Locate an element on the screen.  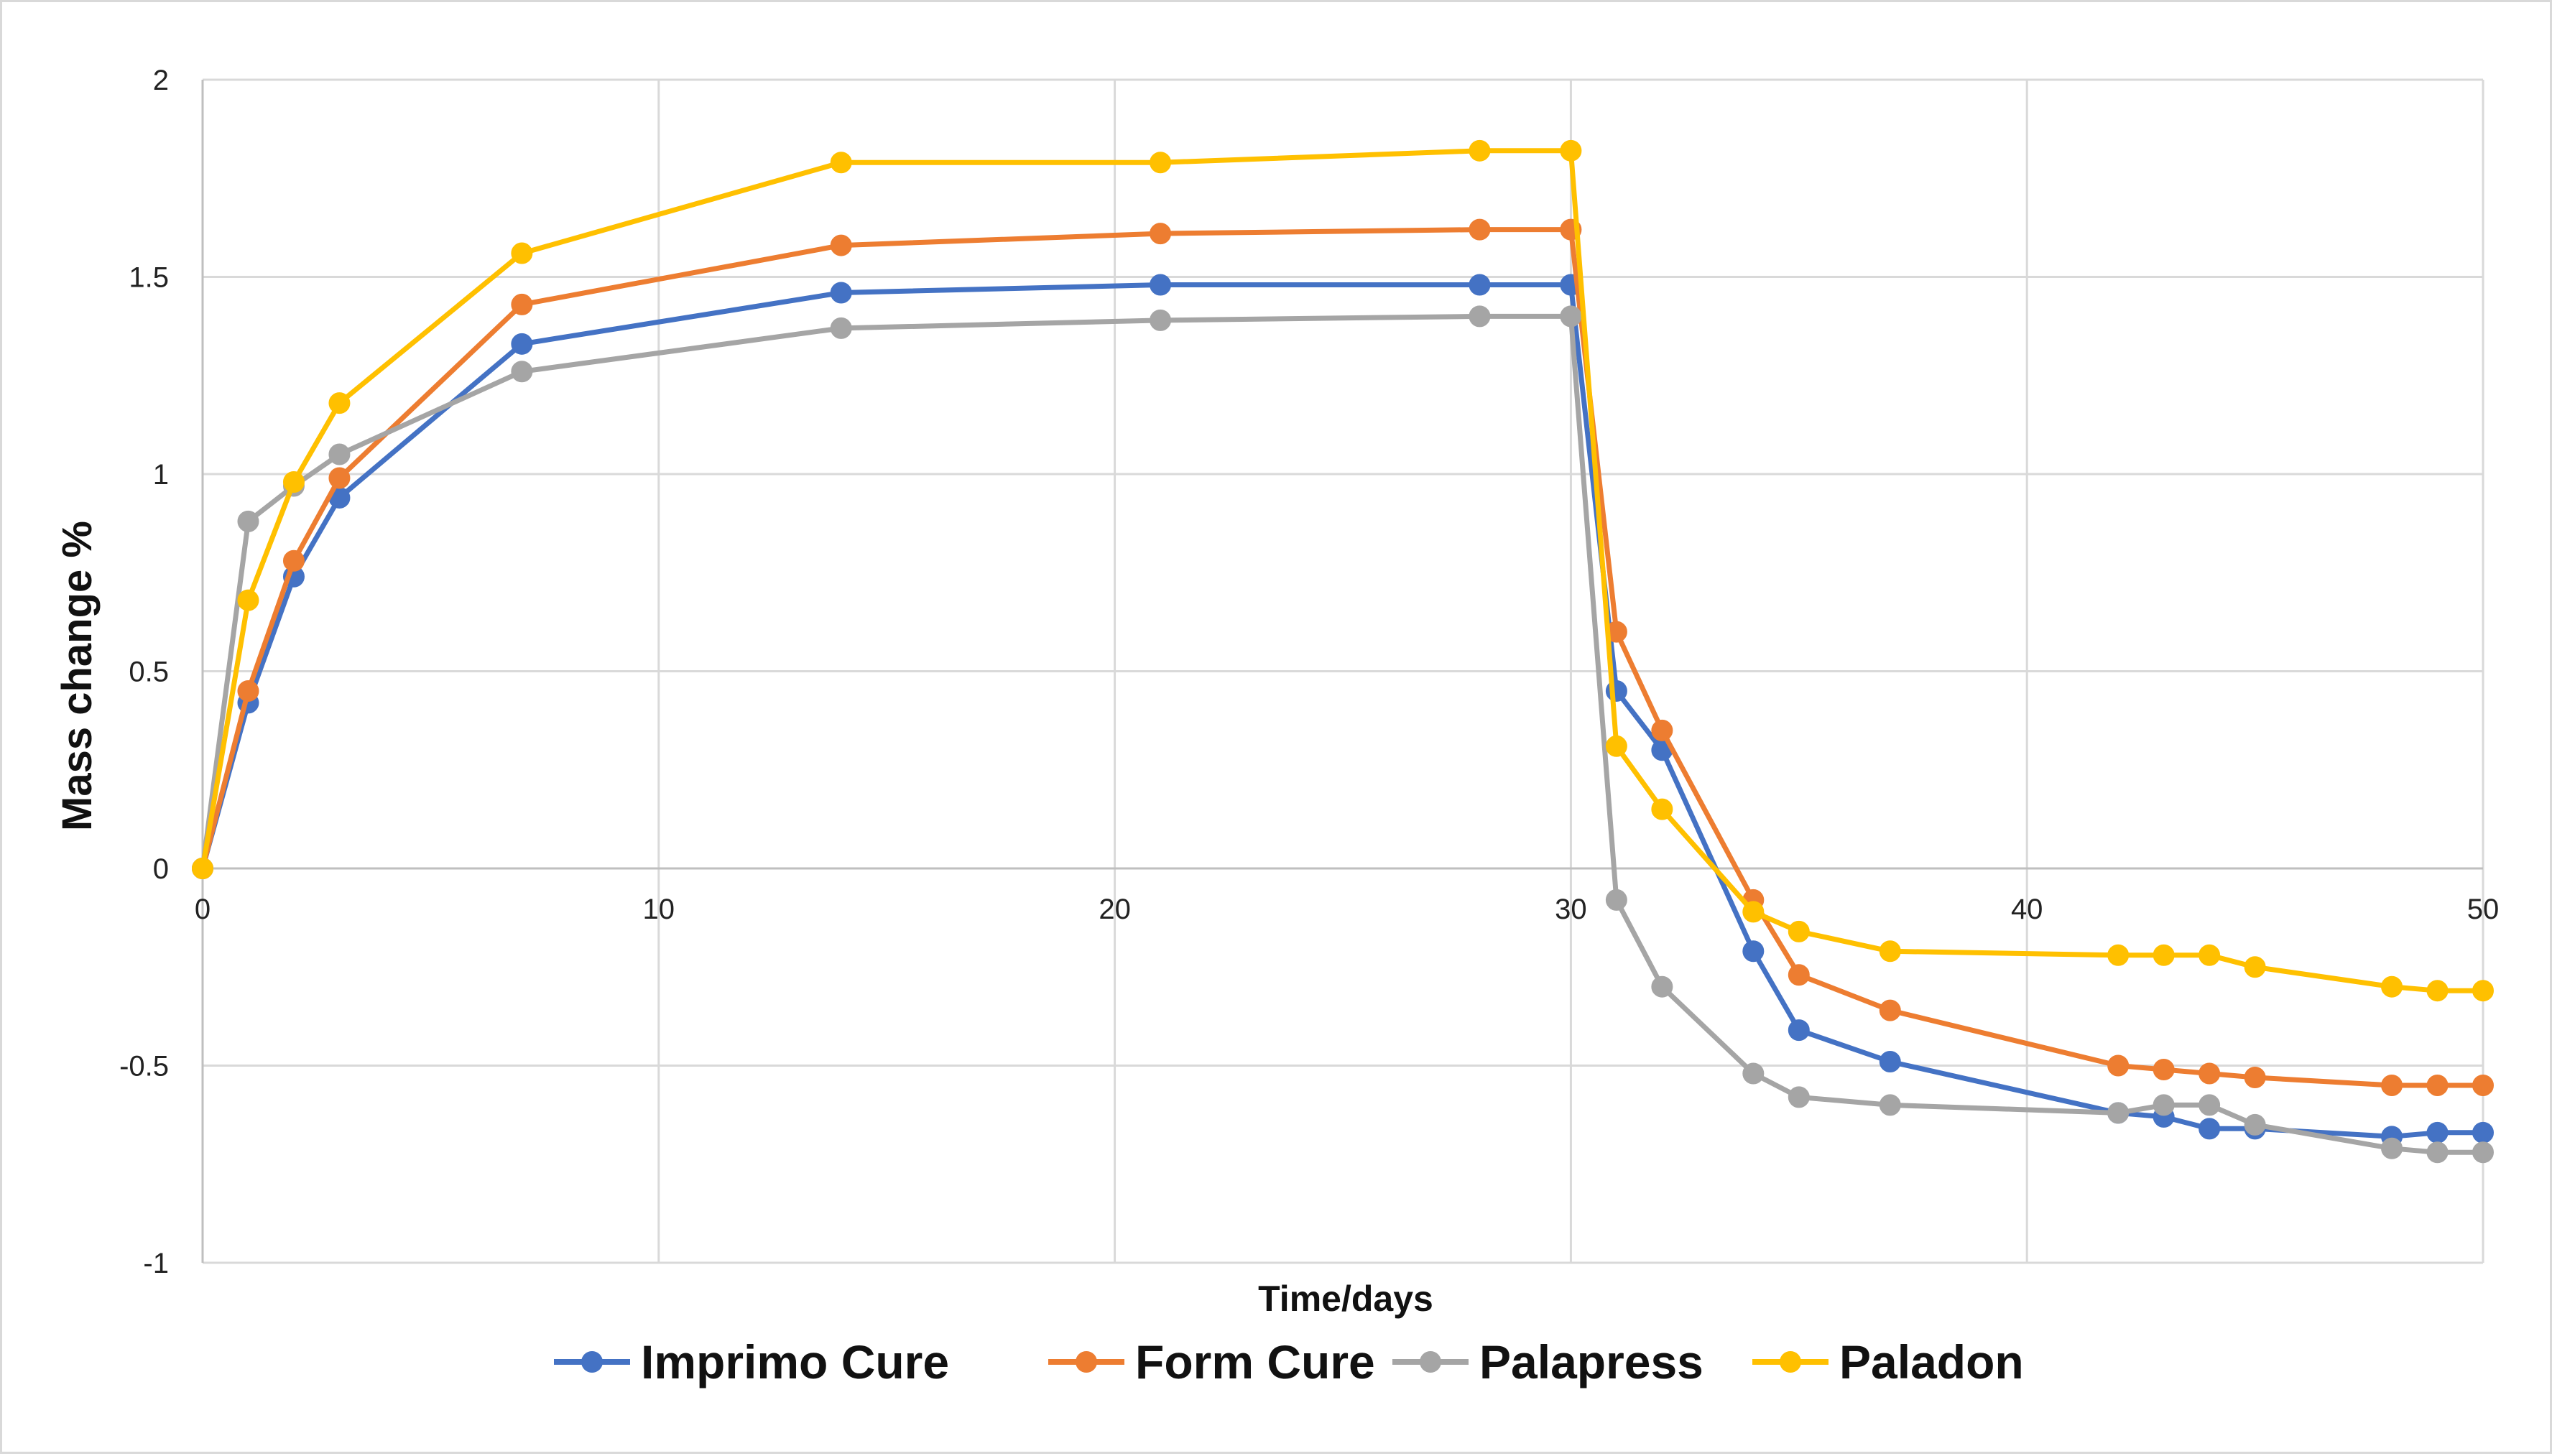
x-tick-label: 20 is located at coordinates (1115, 909).